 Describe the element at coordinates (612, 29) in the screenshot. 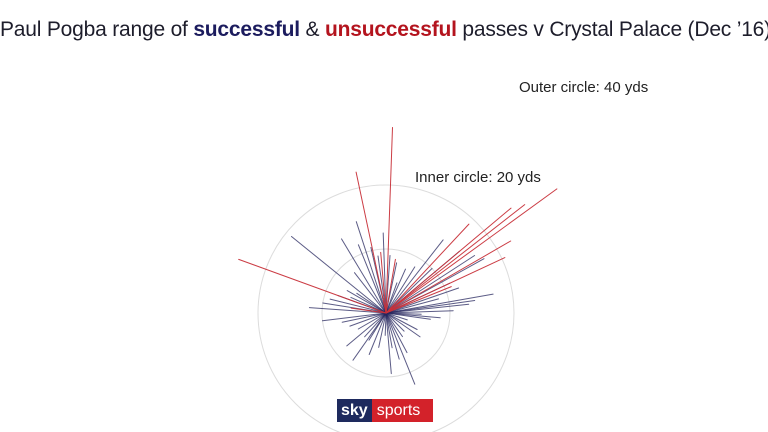

I see `title-suffix: passes v Crystal Palace (Dec ’16)` at that location.